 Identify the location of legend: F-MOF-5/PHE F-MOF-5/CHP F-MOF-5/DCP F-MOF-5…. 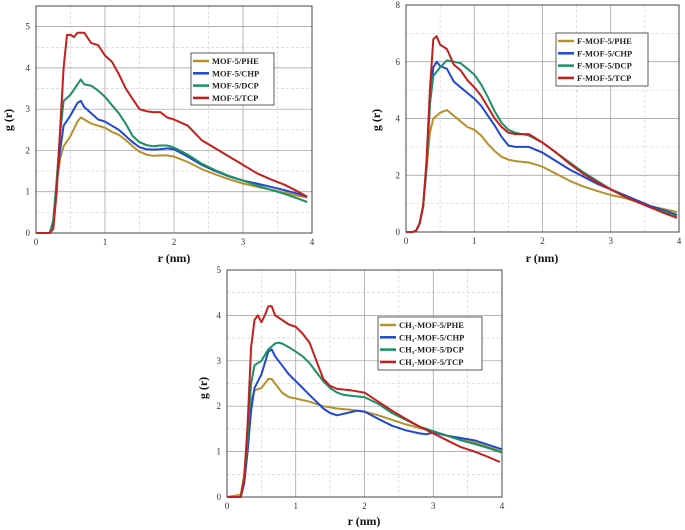
(602, 59).